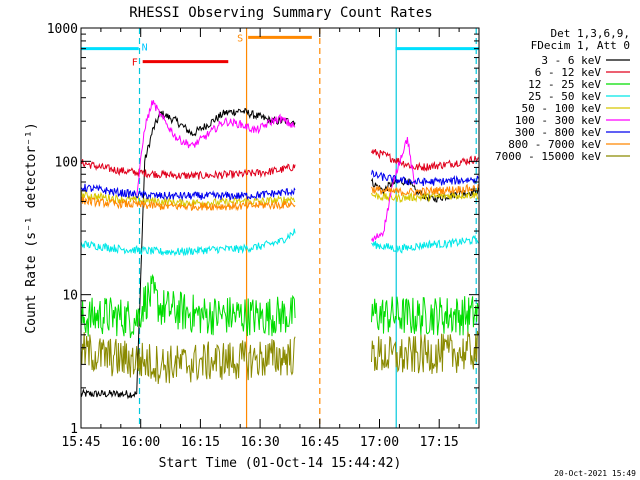  I want to click on y-tick-label: 100, so click(66, 162).